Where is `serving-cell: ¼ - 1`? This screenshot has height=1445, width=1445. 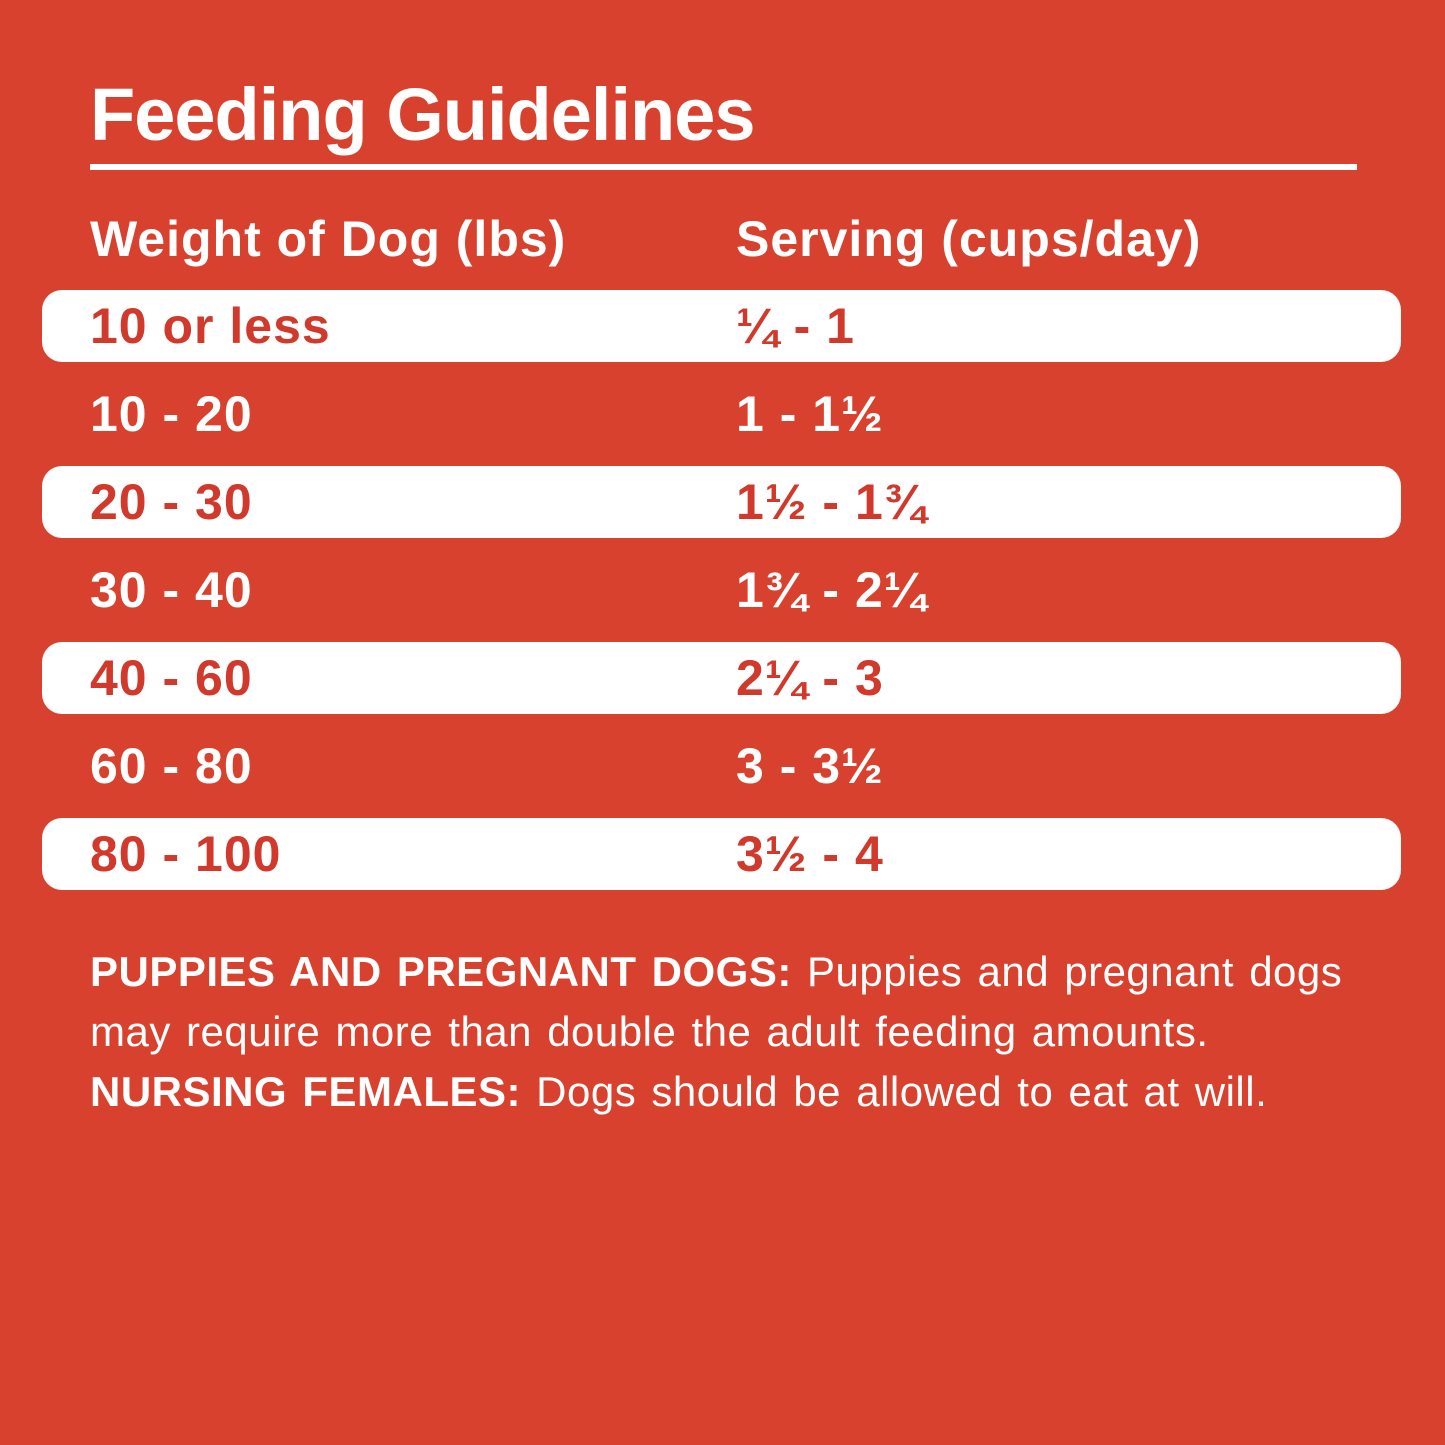 serving-cell: ¼ - 1 is located at coordinates (795, 326).